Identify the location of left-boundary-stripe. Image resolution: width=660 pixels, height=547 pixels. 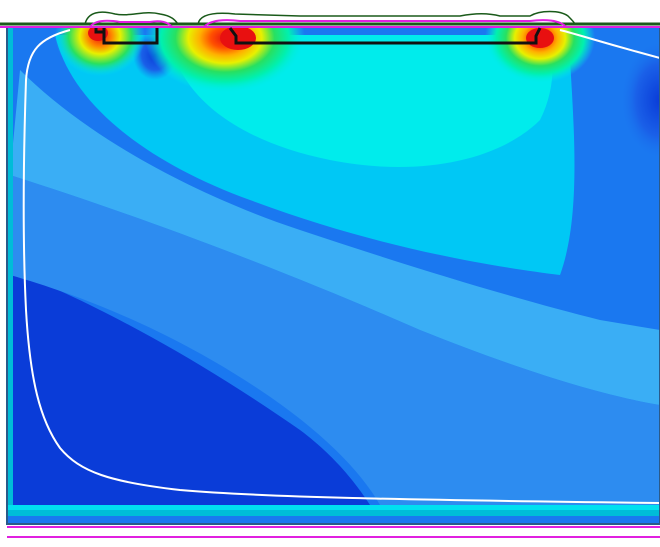
(10, 275).